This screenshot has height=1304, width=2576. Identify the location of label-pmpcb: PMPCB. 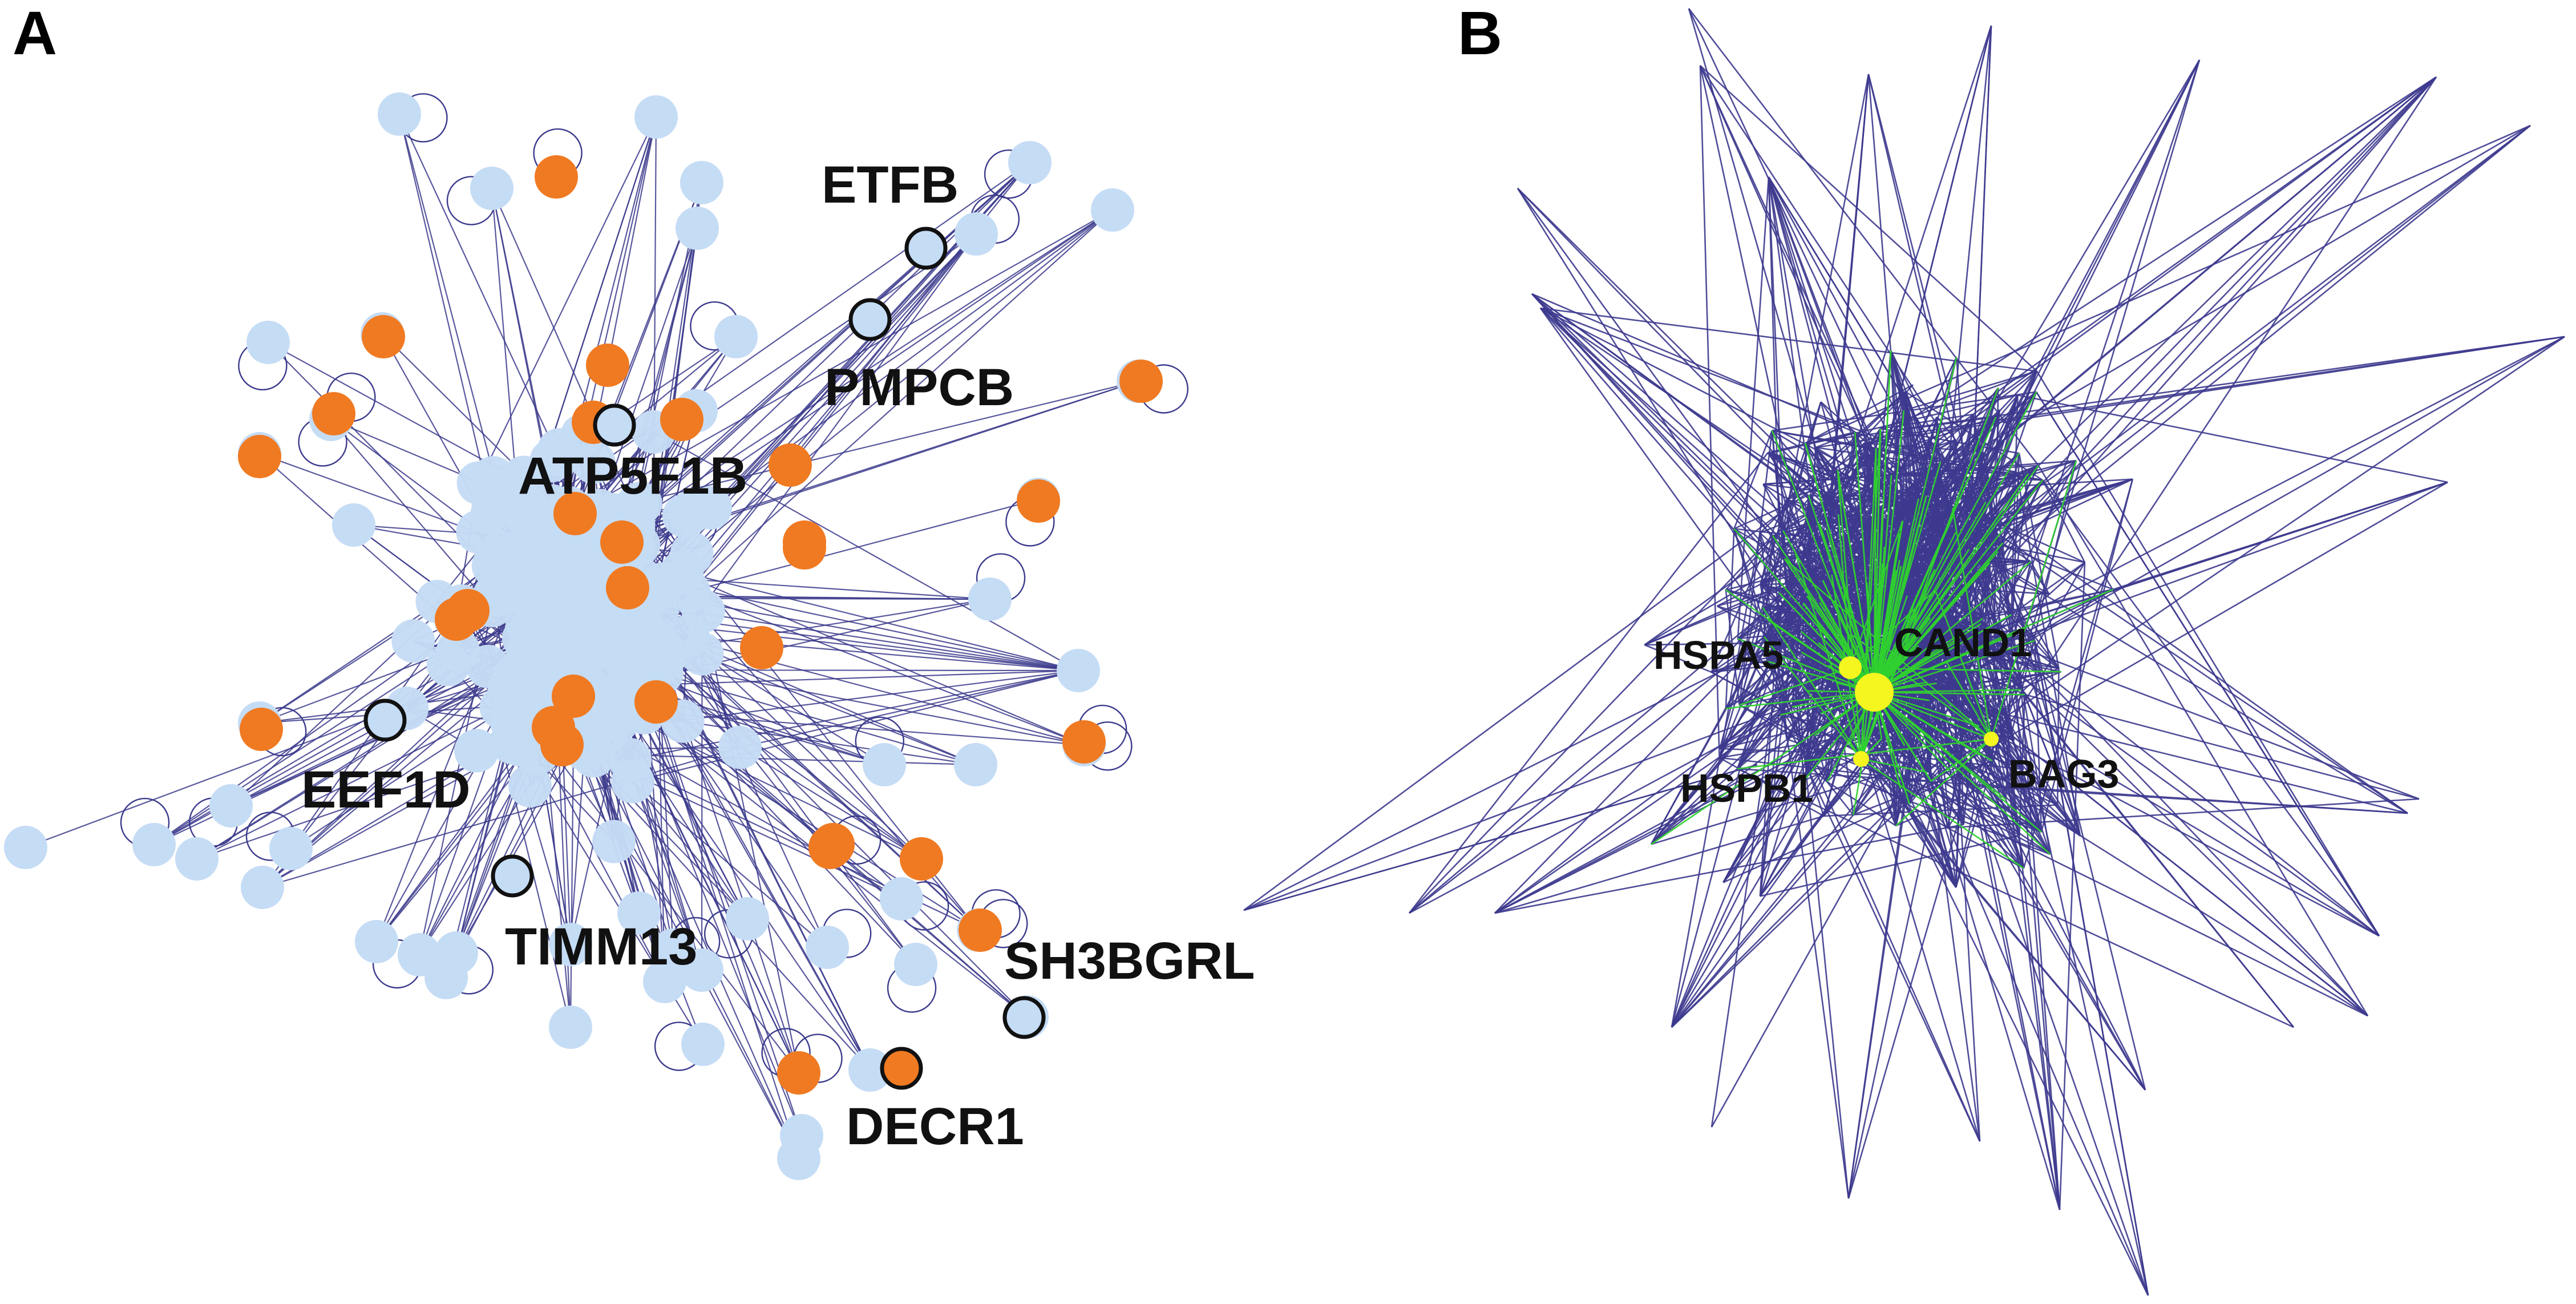
(919, 387).